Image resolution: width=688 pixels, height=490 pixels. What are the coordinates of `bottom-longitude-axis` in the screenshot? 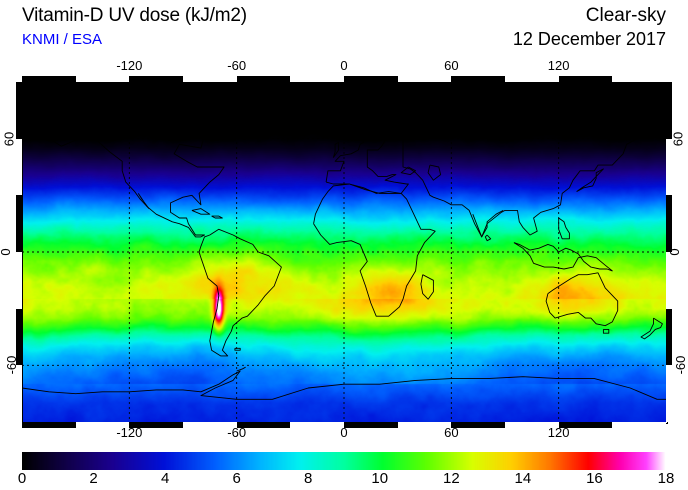 It's located at (344, 425).